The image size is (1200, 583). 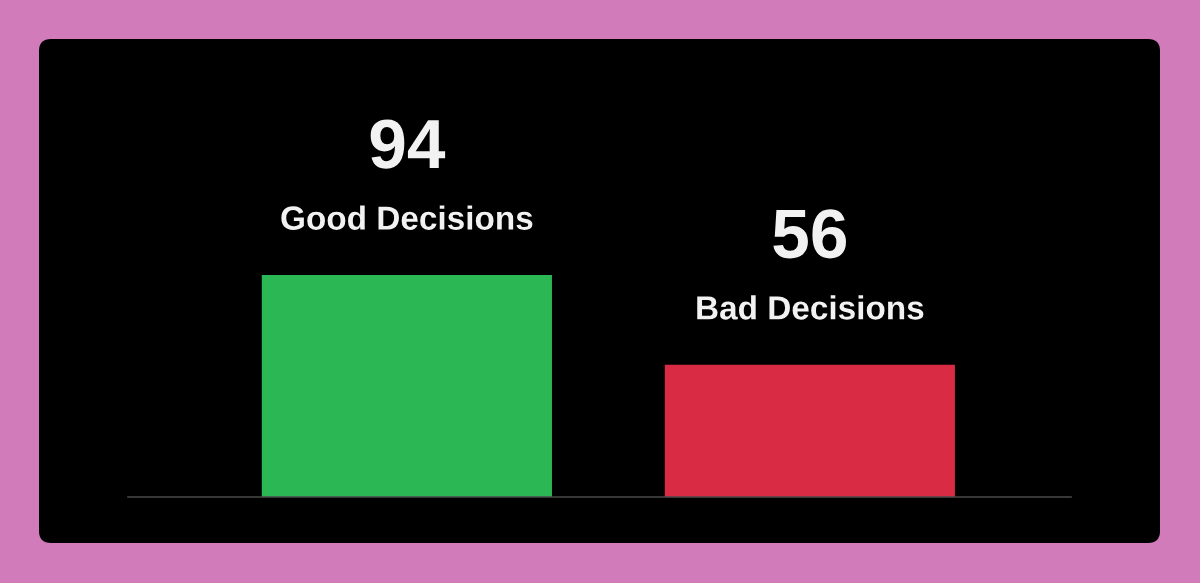 What do you see at coordinates (407, 217) in the screenshot?
I see `x-tick-label: Good Decisions` at bounding box center [407, 217].